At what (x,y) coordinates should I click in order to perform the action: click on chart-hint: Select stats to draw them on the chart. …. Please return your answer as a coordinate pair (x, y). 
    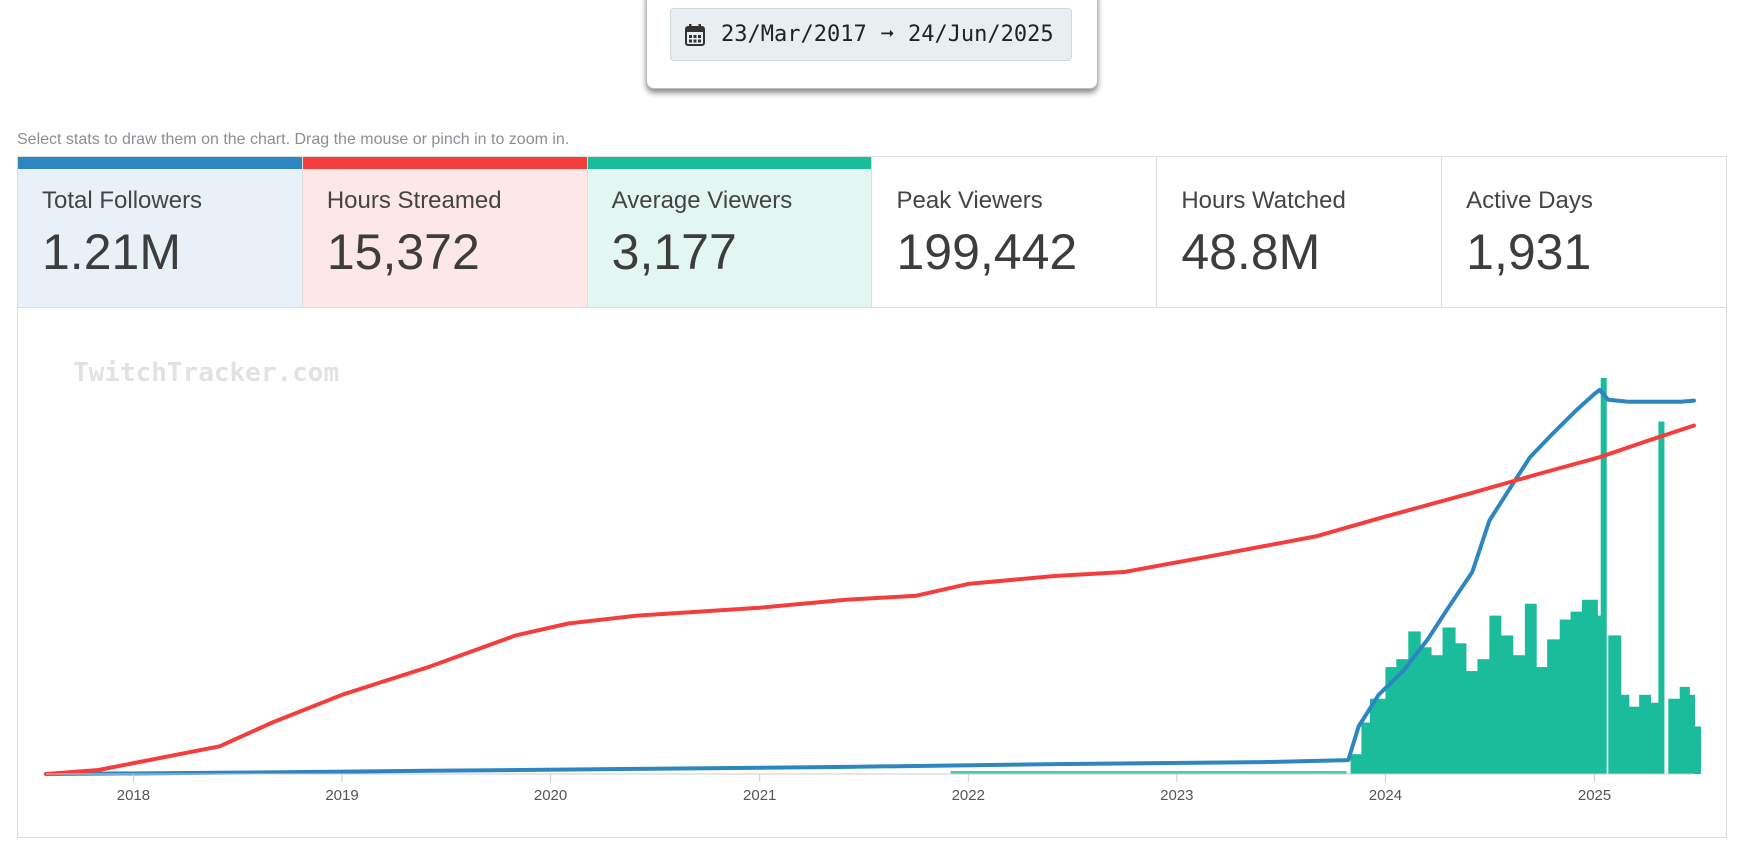
    Looking at the image, I should click on (293, 139).